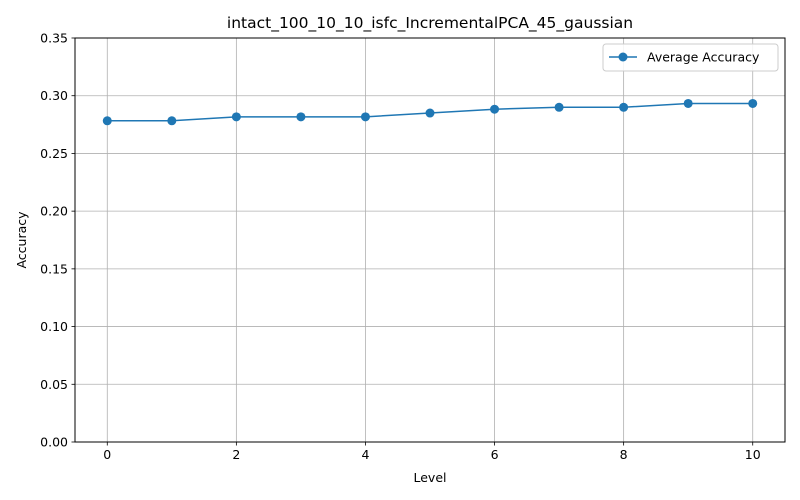 Image resolution: width=800 pixels, height=500 pixels. What do you see at coordinates (753, 454) in the screenshot?
I see `x-tick-label: 10` at bounding box center [753, 454].